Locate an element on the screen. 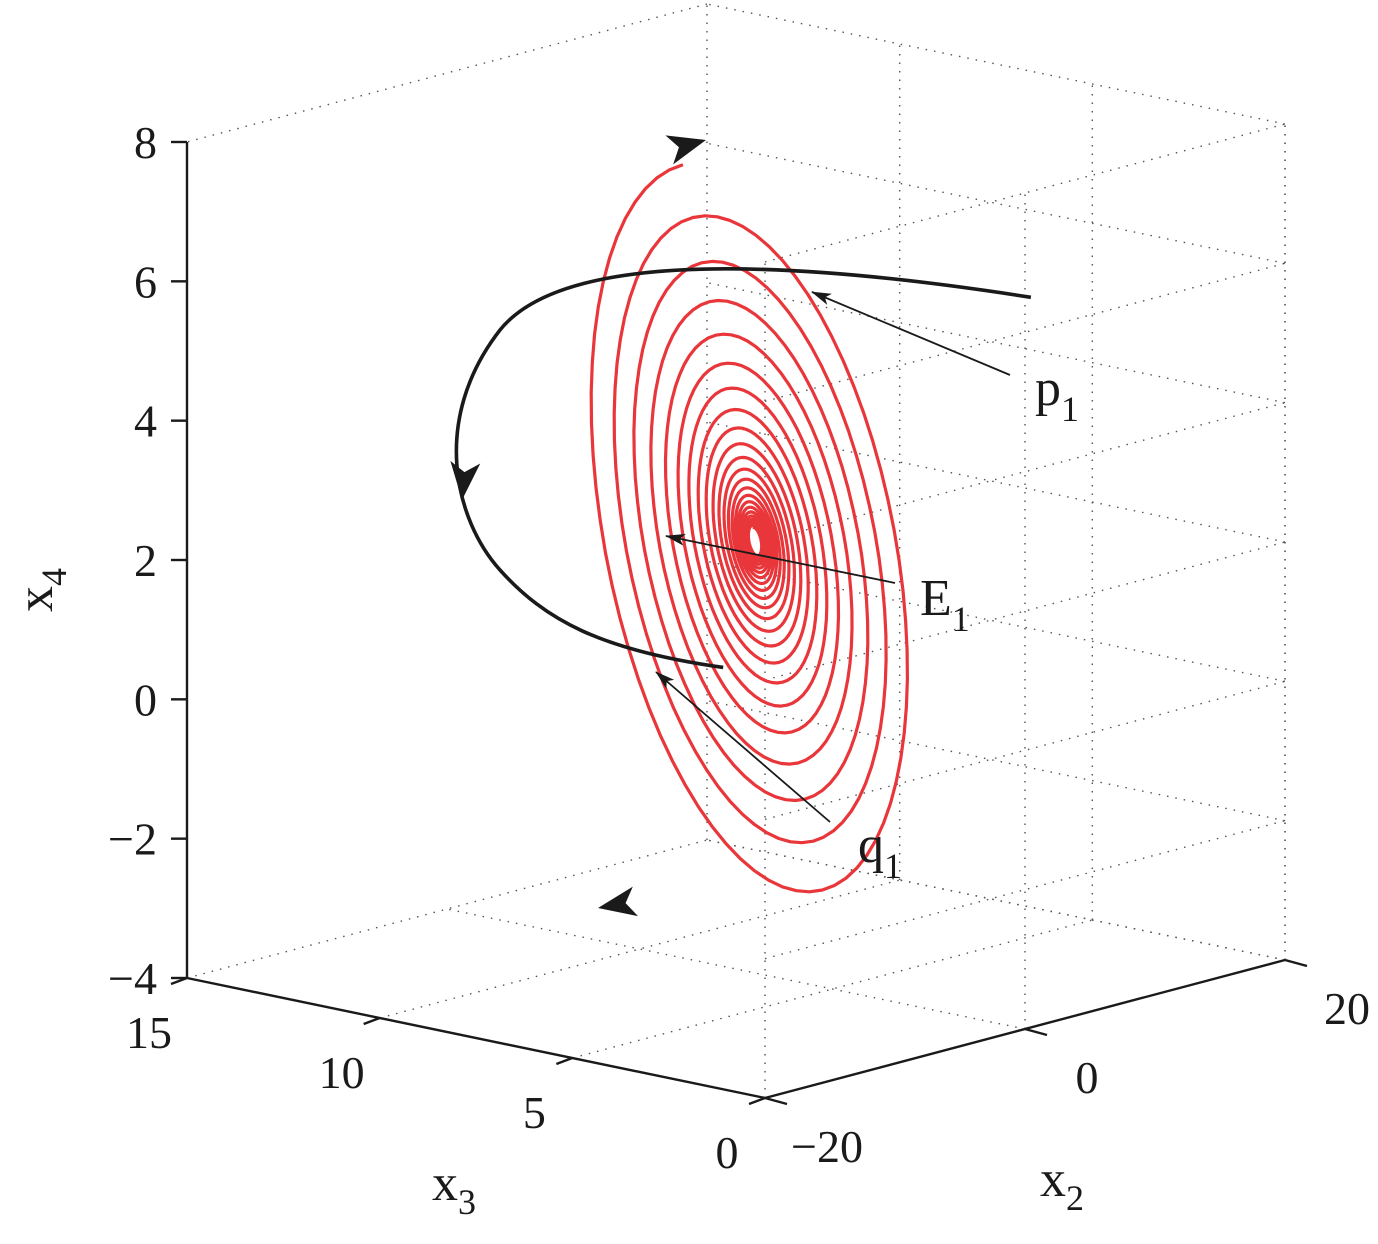 The width and height of the screenshot is (1378, 1244). e1-label: E1 is located at coordinates (945, 604).